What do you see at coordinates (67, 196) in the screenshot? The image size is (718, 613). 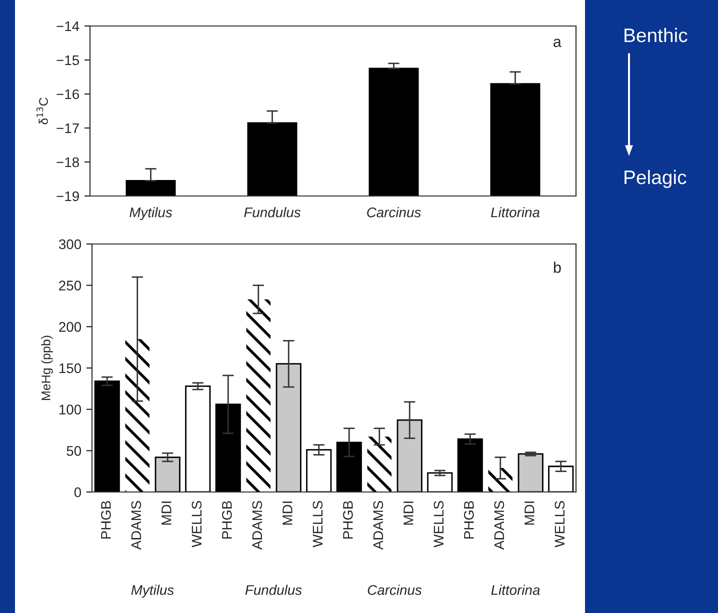 I see `y-tick-label: −19` at bounding box center [67, 196].